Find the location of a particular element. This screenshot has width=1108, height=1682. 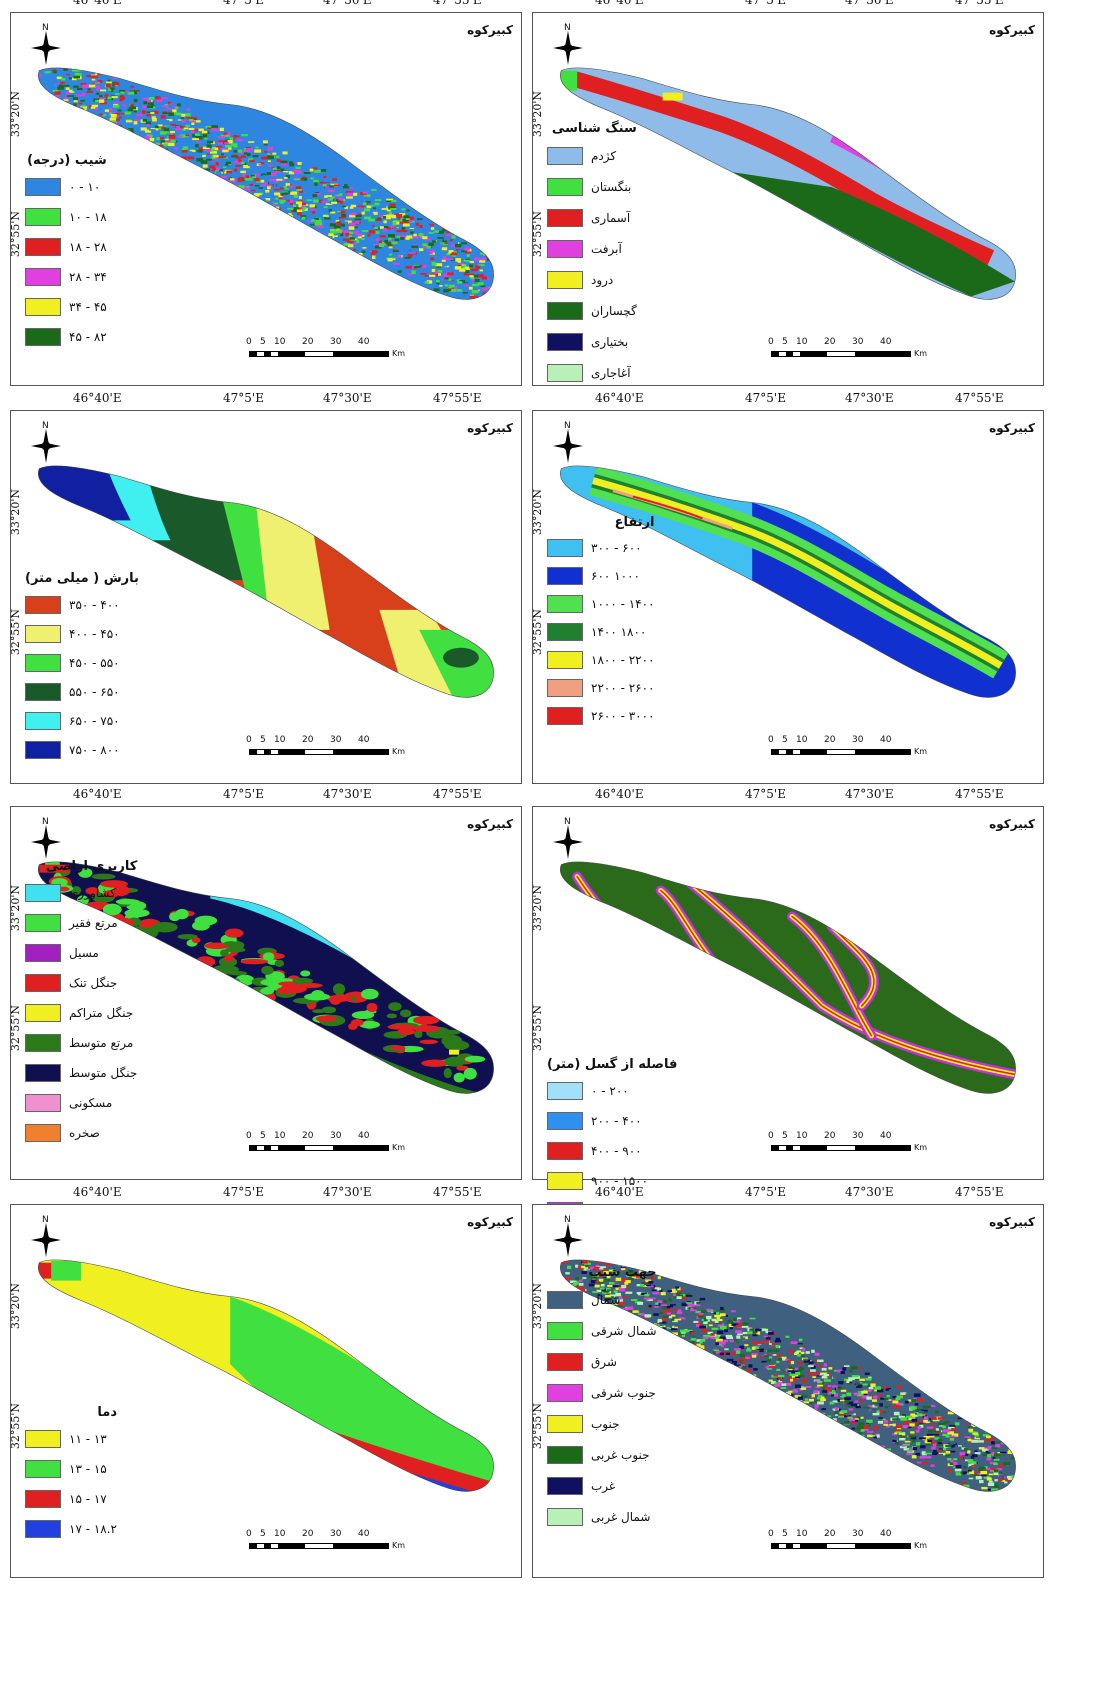

legend-label: ۵۵۰ - ۶۵۰ is located at coordinates (94, 691).